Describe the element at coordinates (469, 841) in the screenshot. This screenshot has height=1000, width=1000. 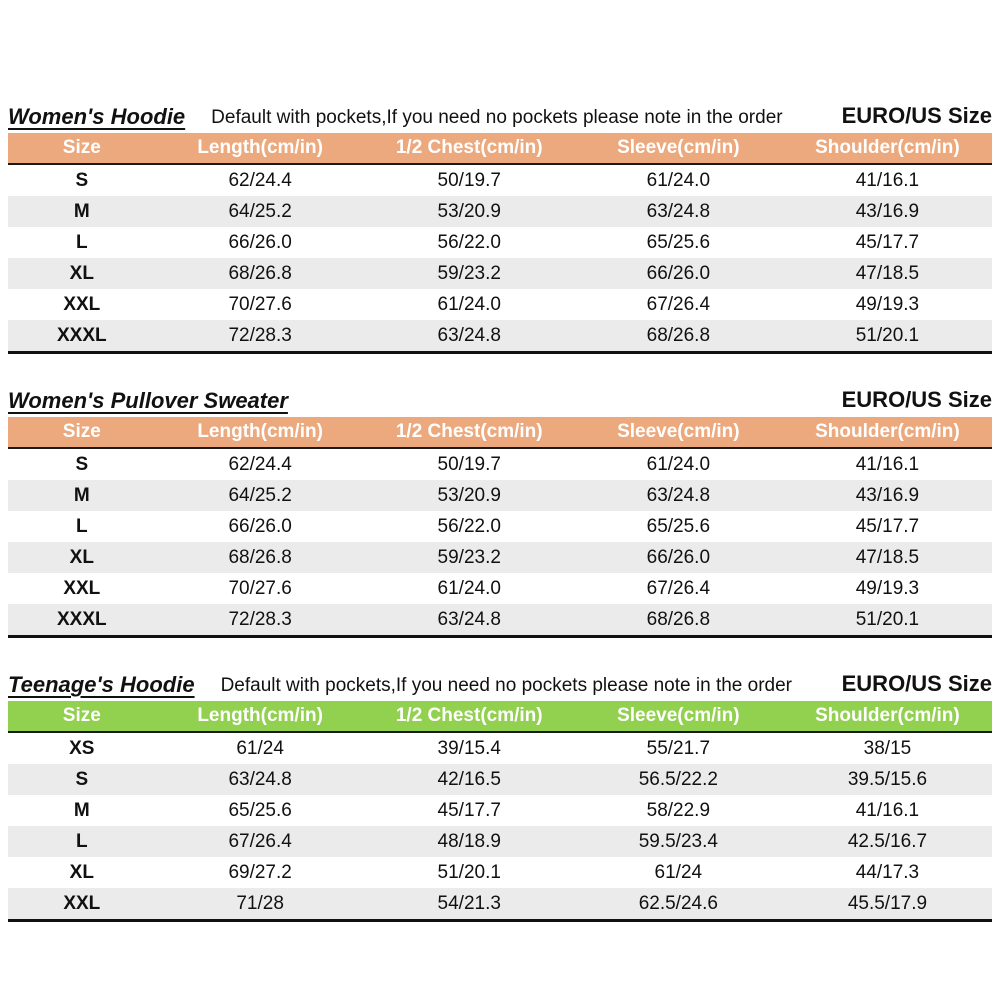
I see `value-cell: 48/18.9` at that location.